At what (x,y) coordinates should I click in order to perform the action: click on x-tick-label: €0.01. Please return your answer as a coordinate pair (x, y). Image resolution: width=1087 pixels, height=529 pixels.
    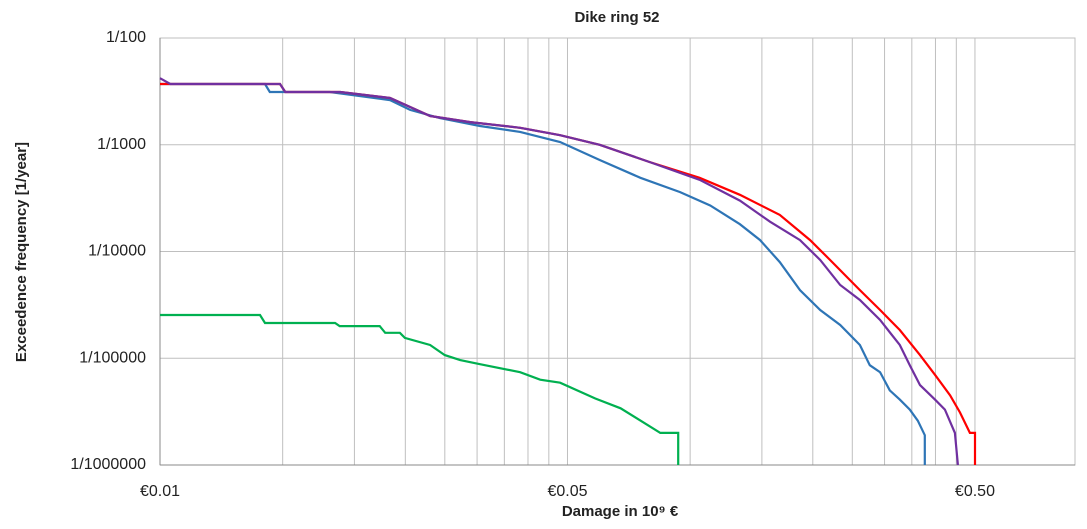
    Looking at the image, I should click on (160, 491).